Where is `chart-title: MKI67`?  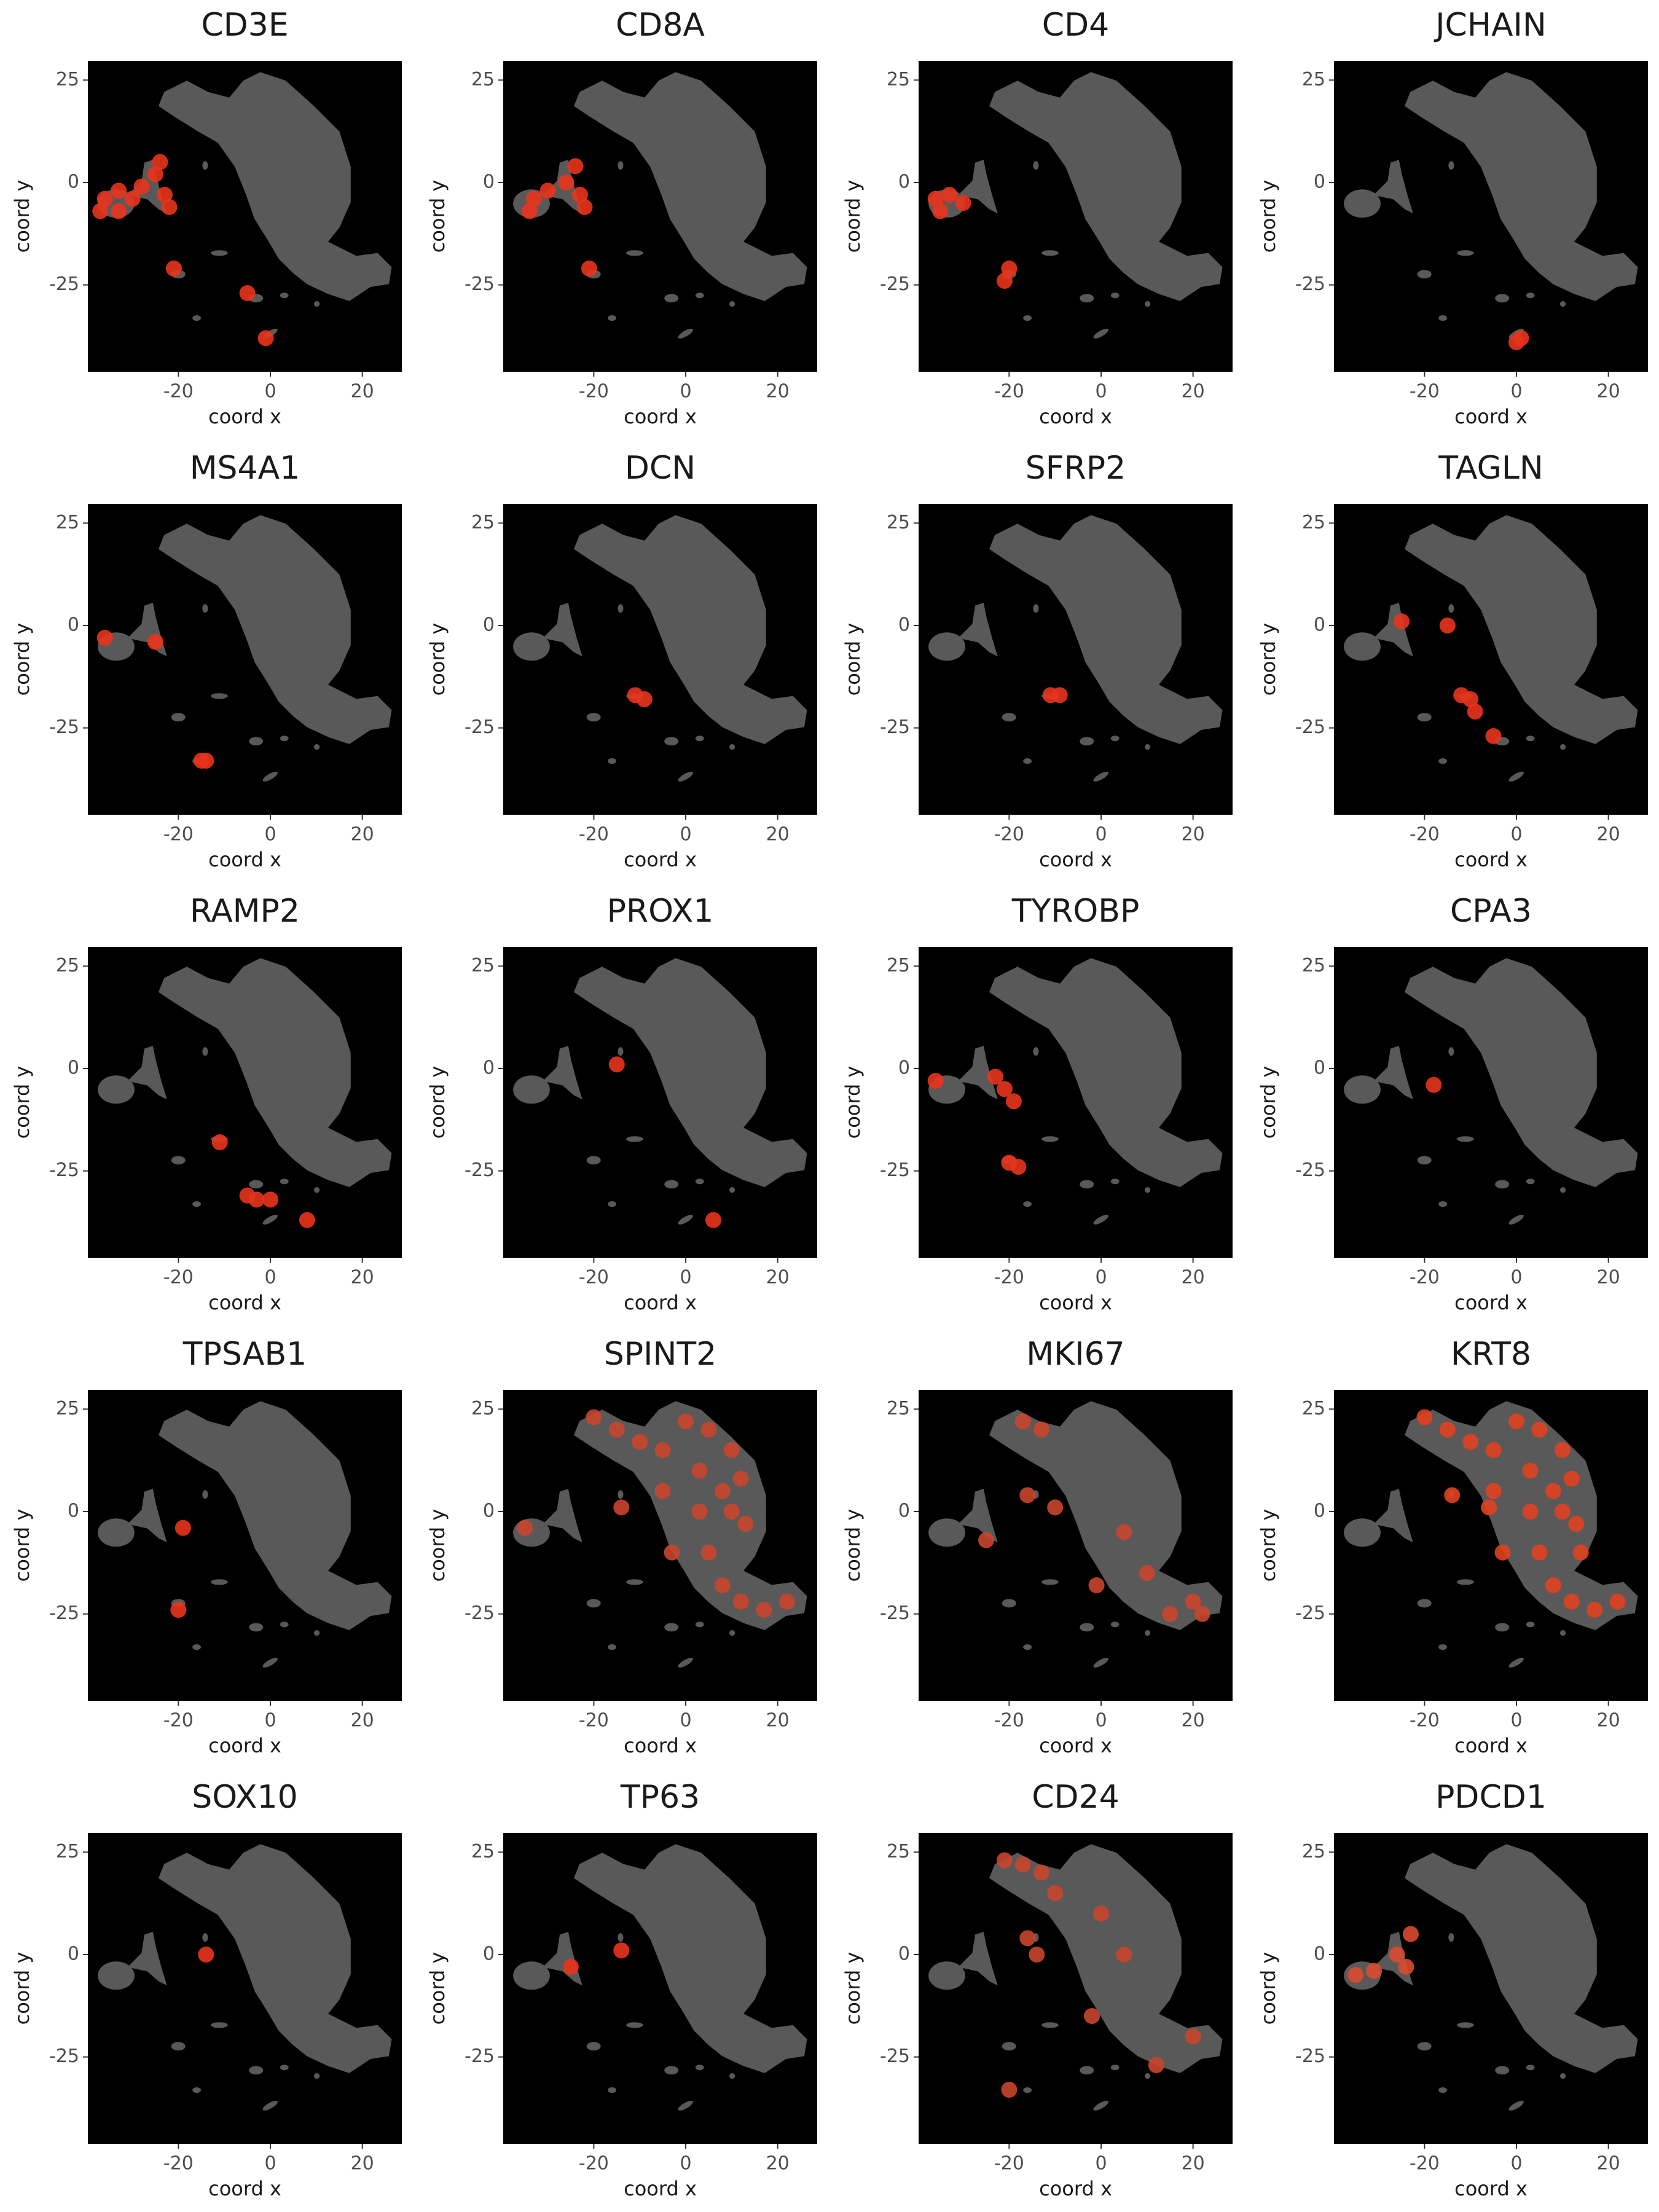
chart-title: MKI67 is located at coordinates (1075, 1354).